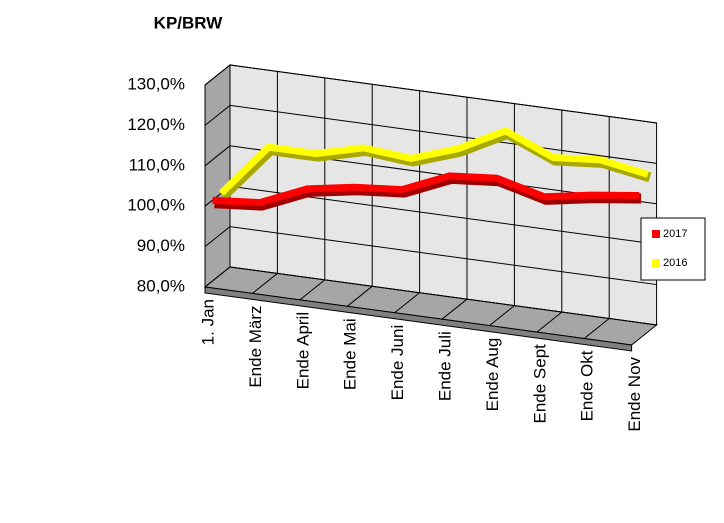 This screenshot has width=724, height=523. Describe the element at coordinates (587, 385) in the screenshot. I see `x-tick-label: Ende Okt` at that location.